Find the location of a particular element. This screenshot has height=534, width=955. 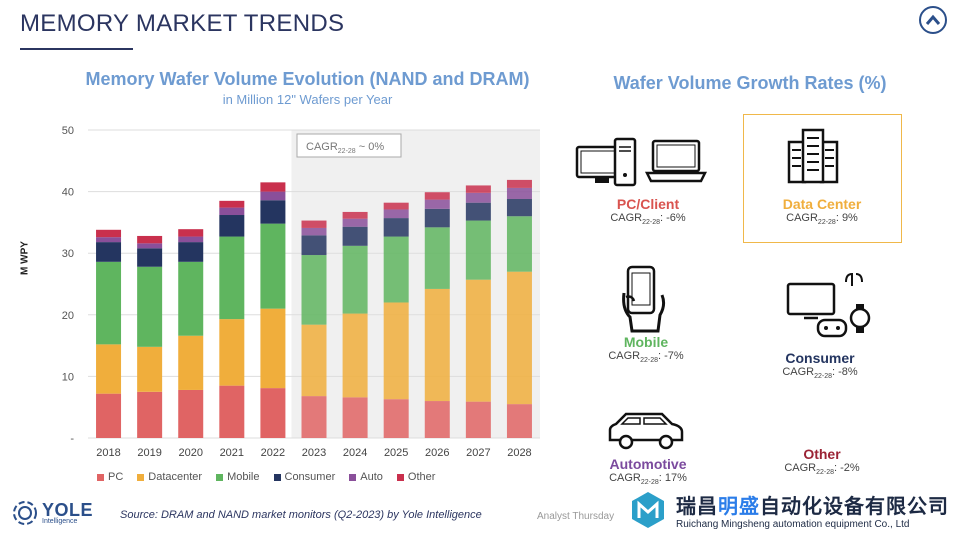

y-tick-label: 10 is located at coordinates (68, 377).